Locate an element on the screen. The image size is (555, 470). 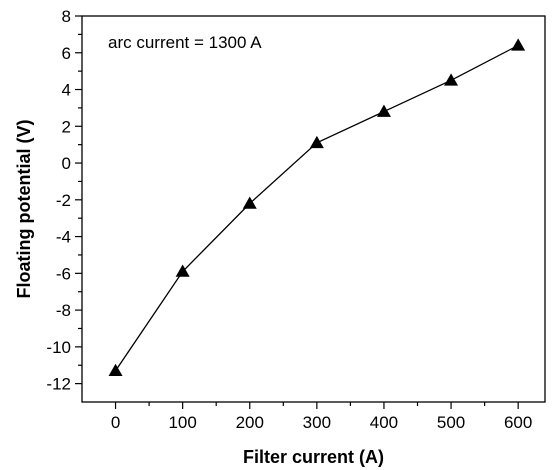
y-tick-label: 8 is located at coordinates (66, 16).